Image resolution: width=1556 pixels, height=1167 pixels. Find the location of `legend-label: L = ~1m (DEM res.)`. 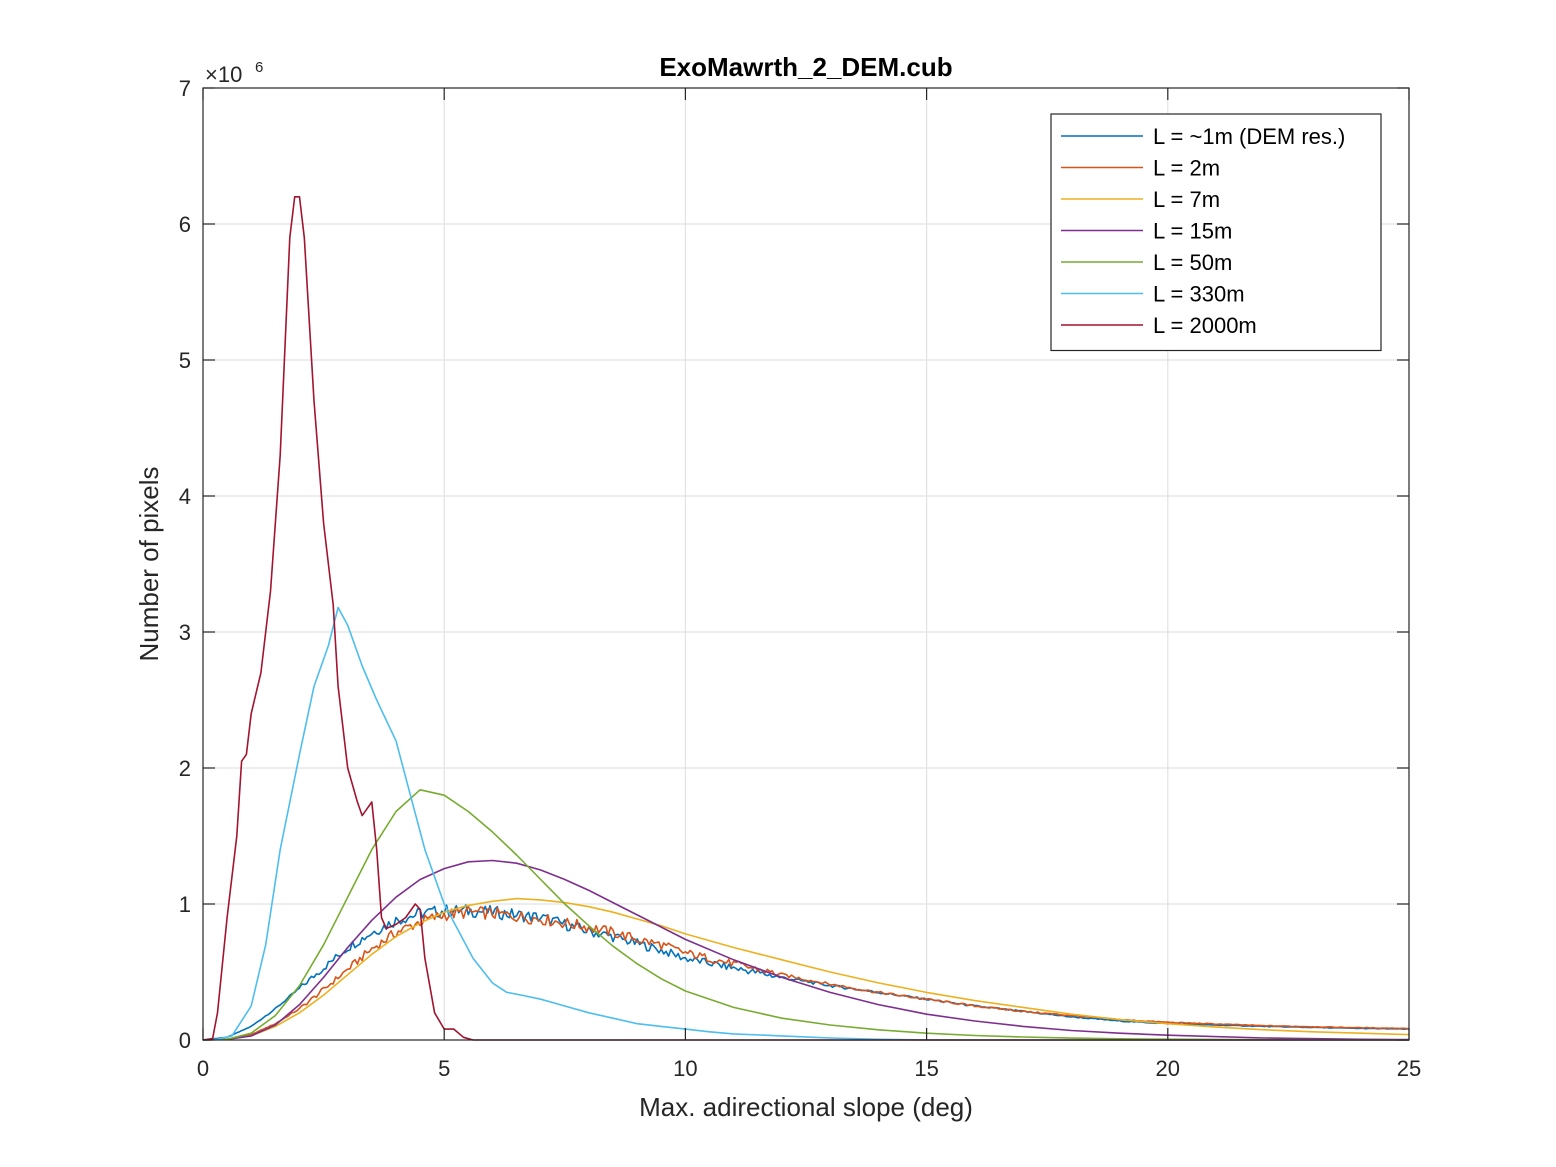

legend-label: L = ~1m (DEM res.) is located at coordinates (1249, 136).